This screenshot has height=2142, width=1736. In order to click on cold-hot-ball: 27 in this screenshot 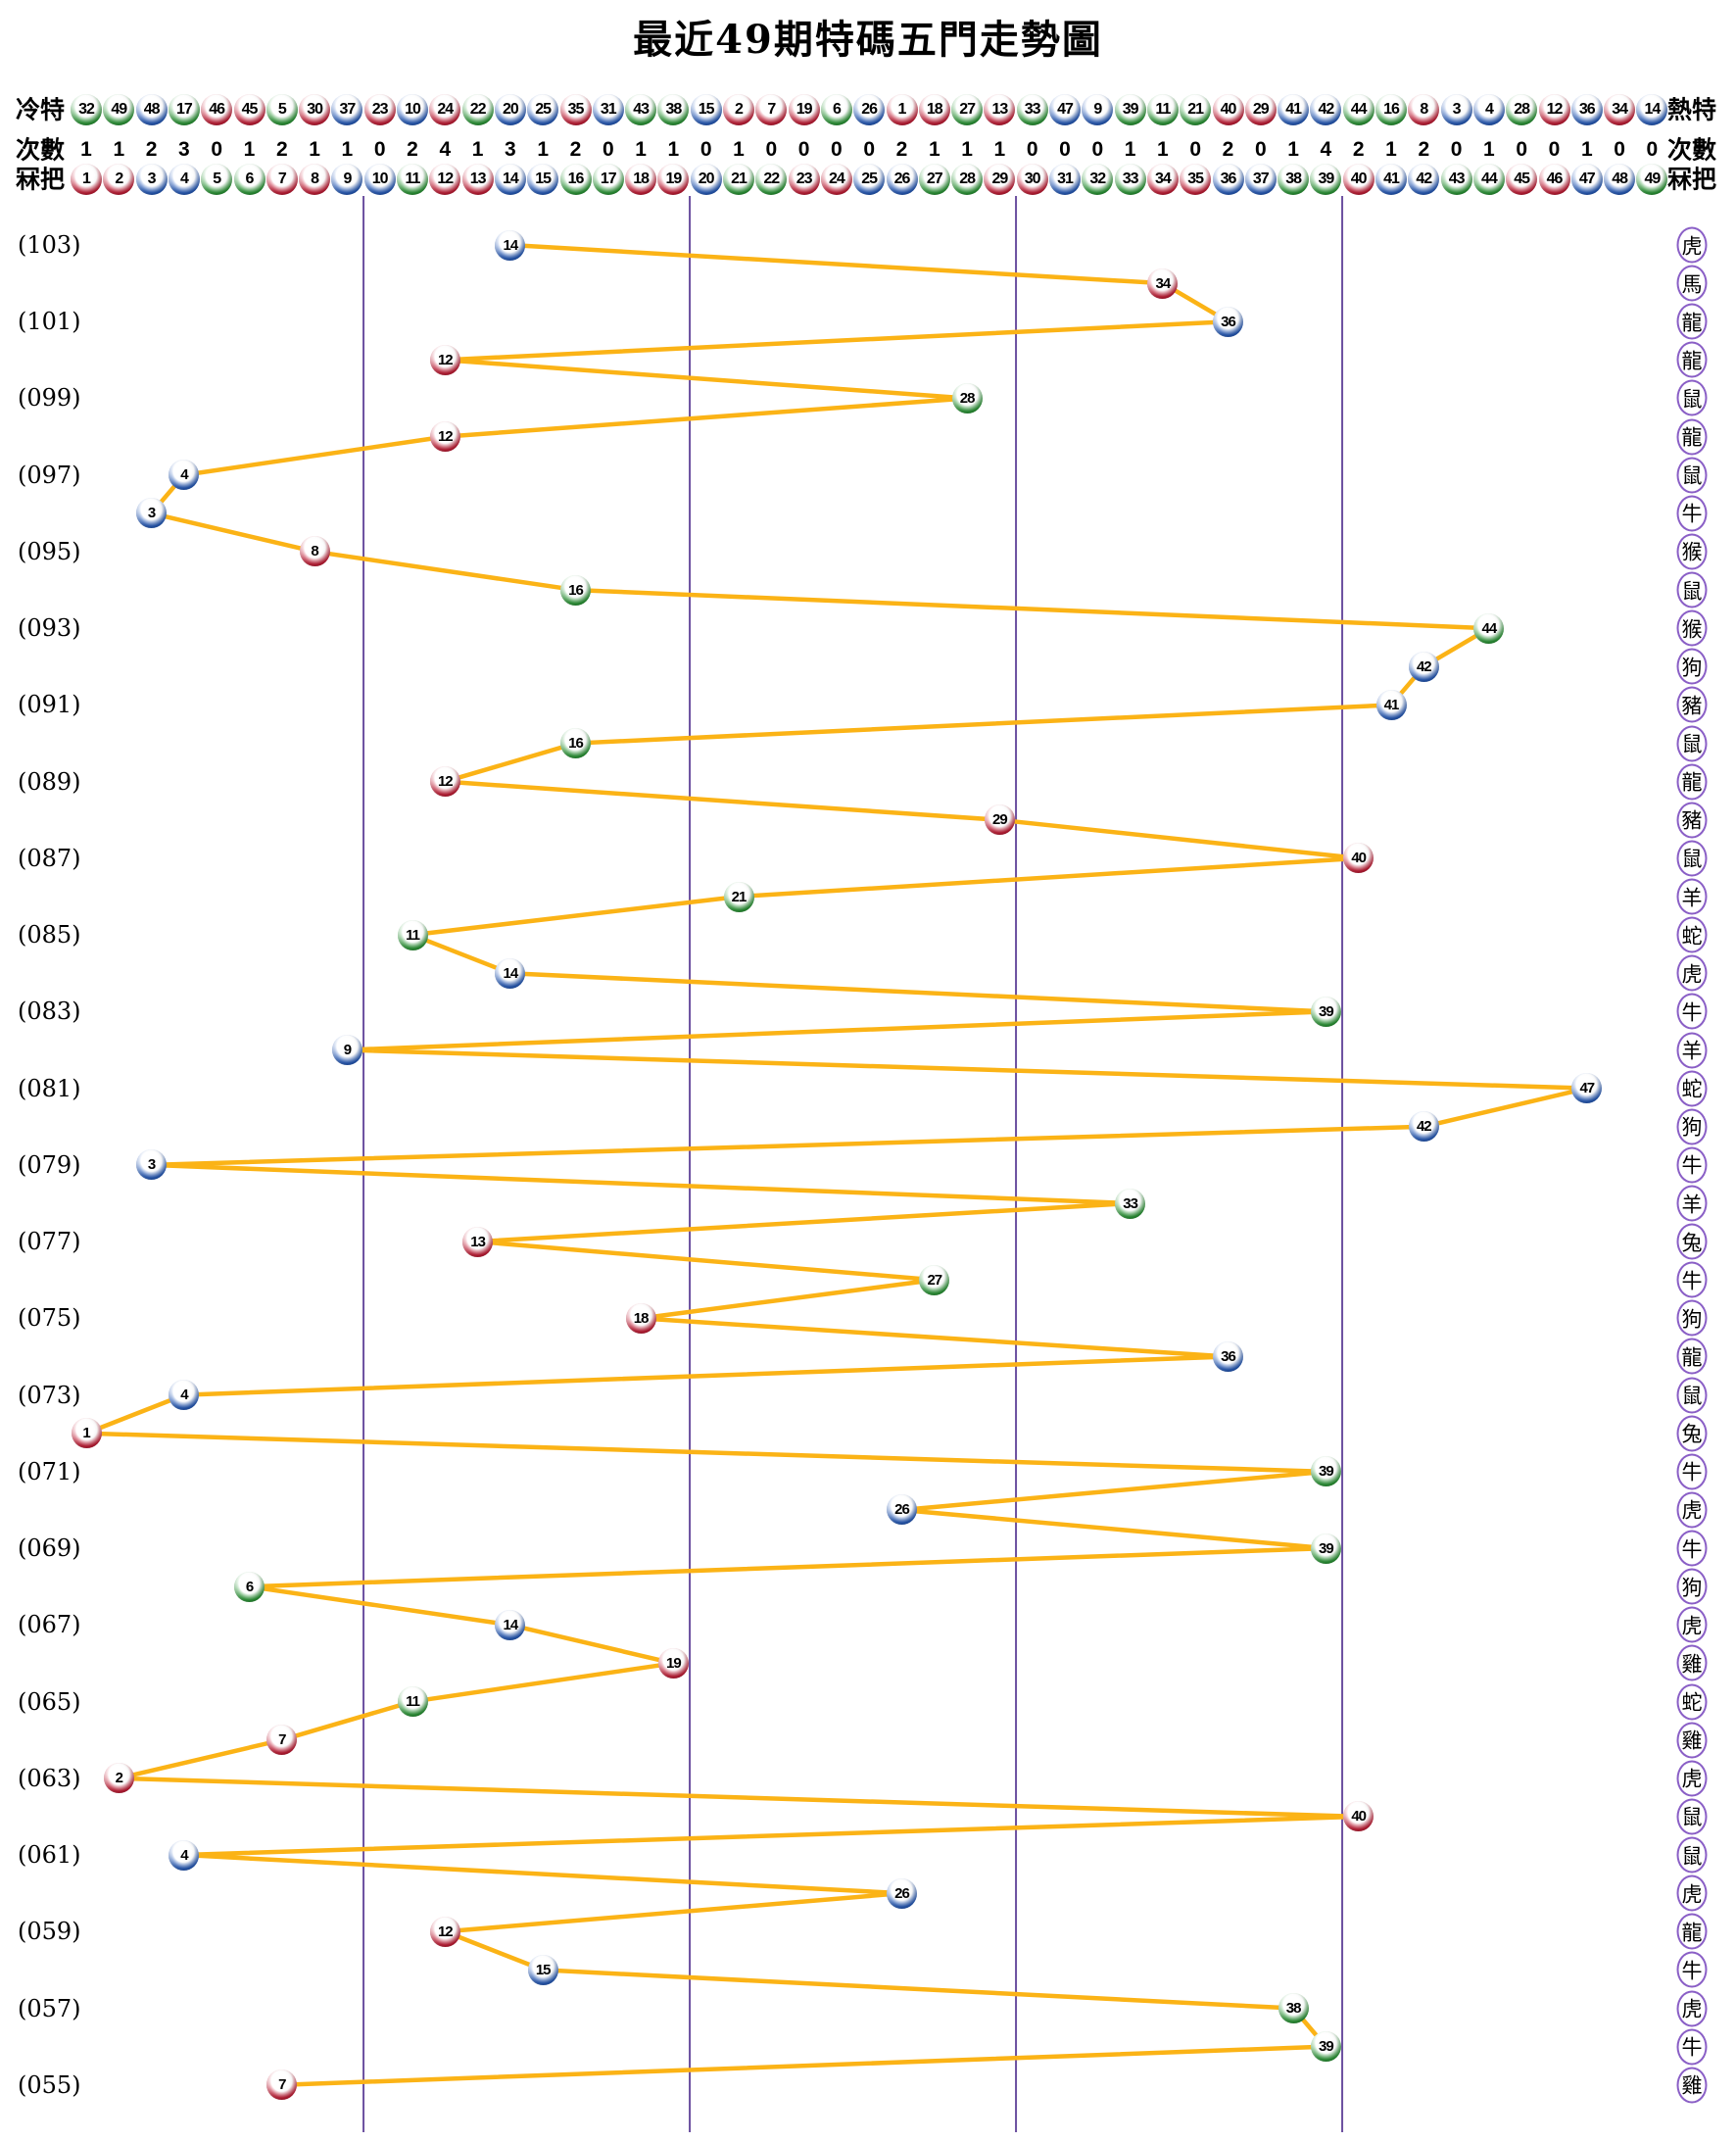, I will do `click(968, 109)`.